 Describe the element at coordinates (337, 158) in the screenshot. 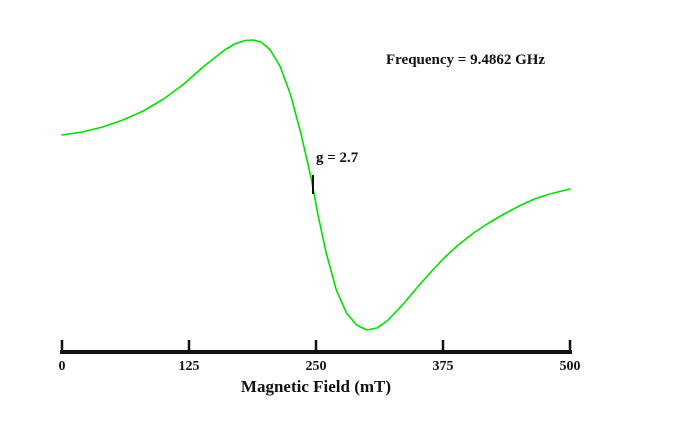

I see `g-value-annotation: g = 2.7` at that location.